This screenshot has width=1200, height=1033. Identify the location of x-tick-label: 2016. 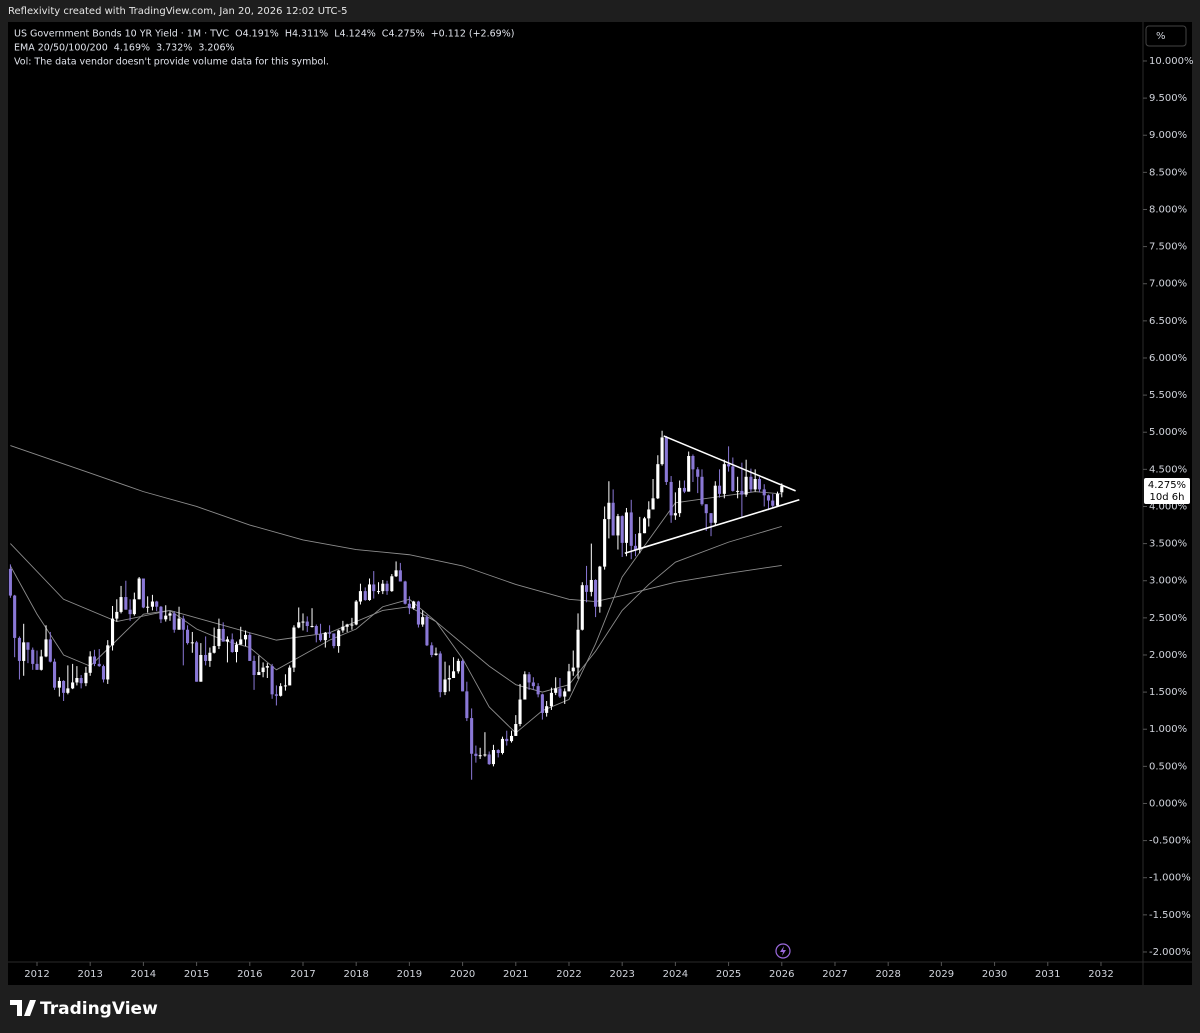
(249, 974).